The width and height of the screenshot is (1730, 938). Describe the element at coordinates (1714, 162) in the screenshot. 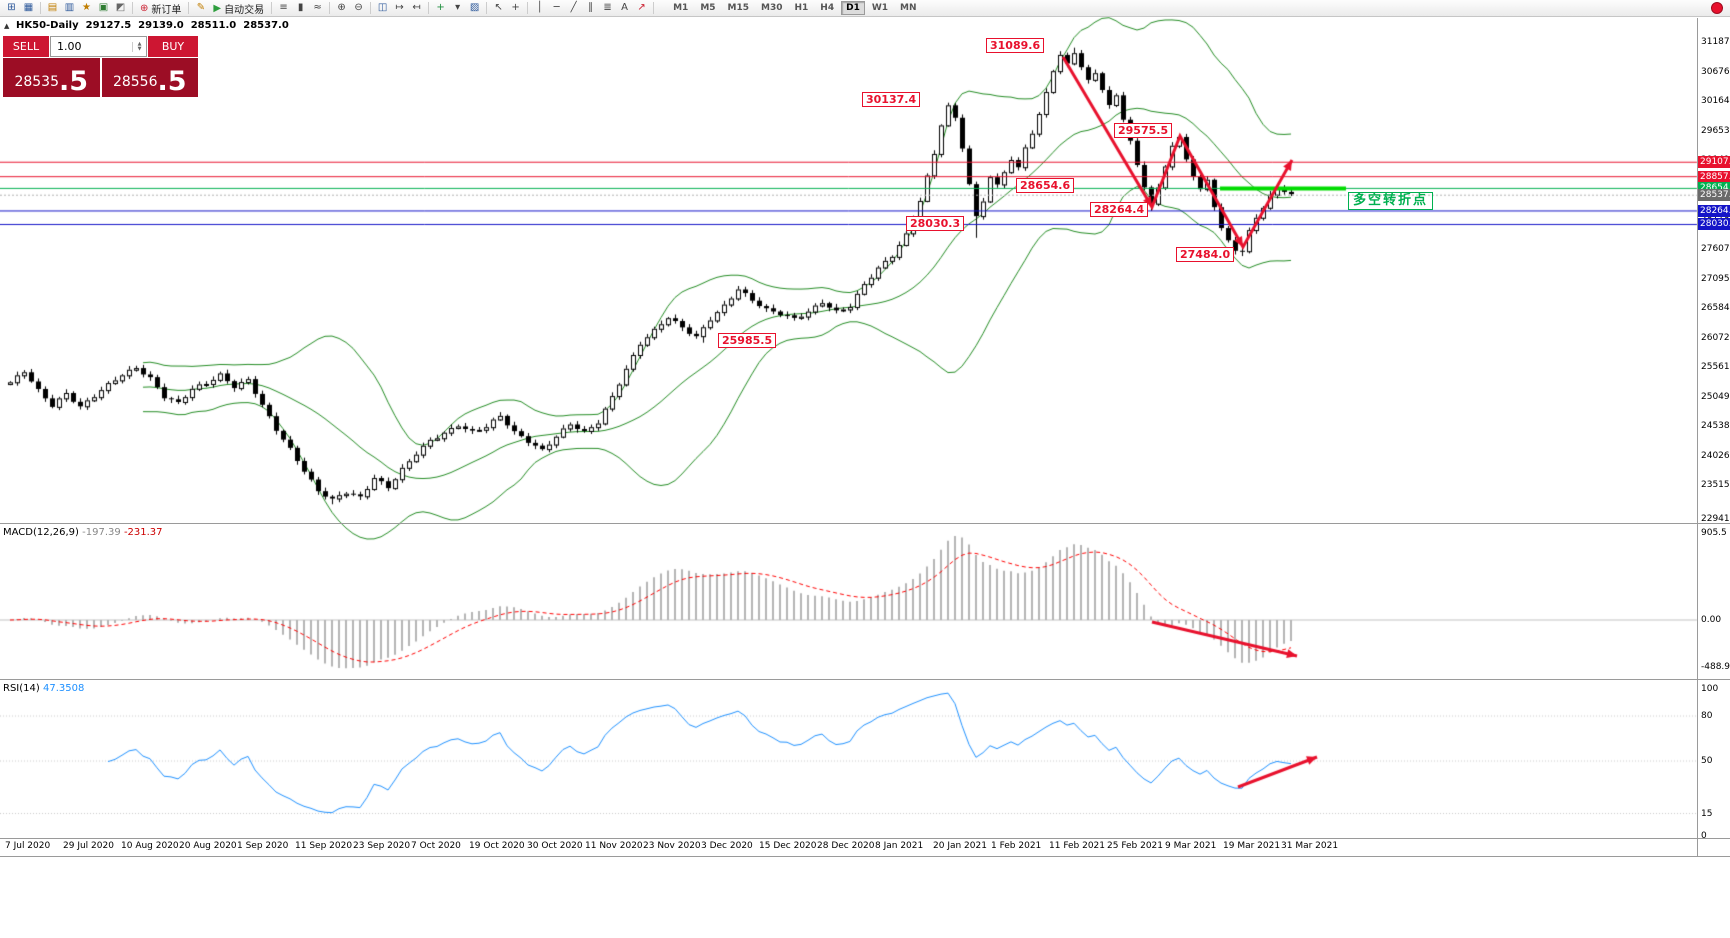

I see `price-tag: 29107.3` at that location.